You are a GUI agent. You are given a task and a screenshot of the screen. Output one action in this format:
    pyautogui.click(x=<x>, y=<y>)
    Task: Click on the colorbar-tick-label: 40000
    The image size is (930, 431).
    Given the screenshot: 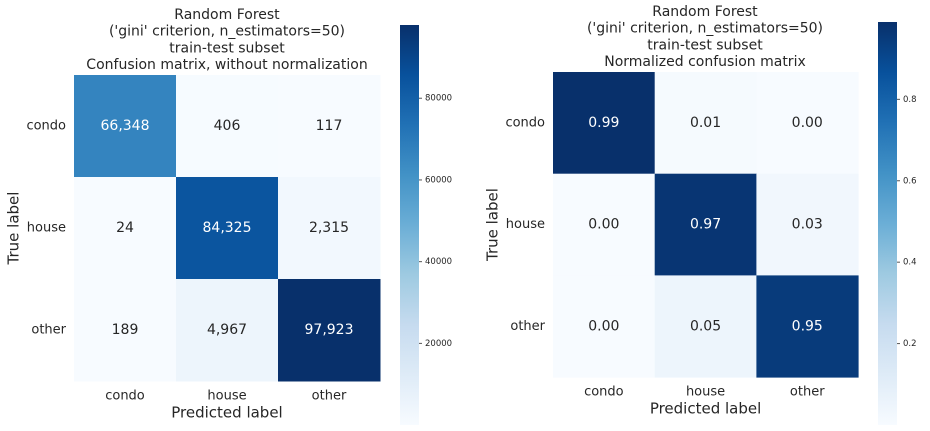 What is the action you would take?
    pyautogui.click(x=438, y=262)
    